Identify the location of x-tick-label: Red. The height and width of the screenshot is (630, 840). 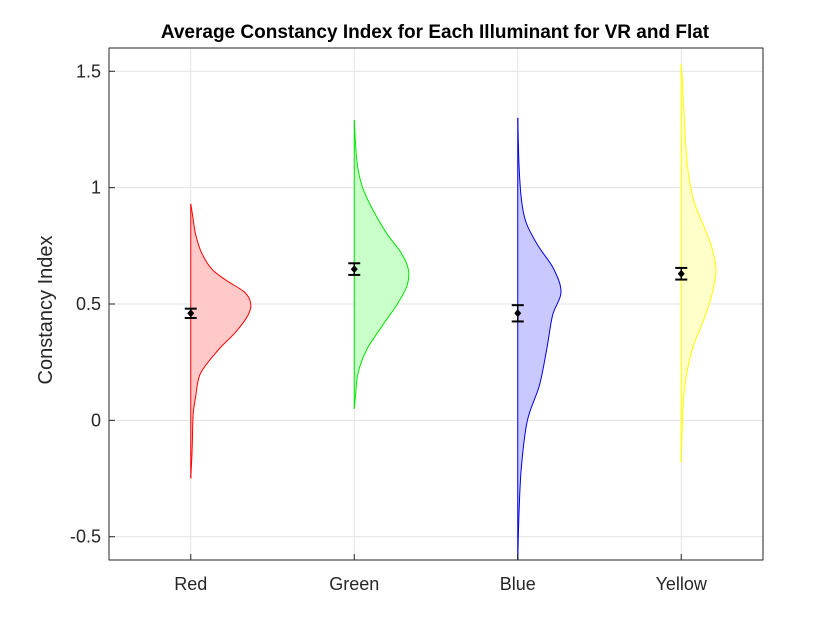
(190, 584).